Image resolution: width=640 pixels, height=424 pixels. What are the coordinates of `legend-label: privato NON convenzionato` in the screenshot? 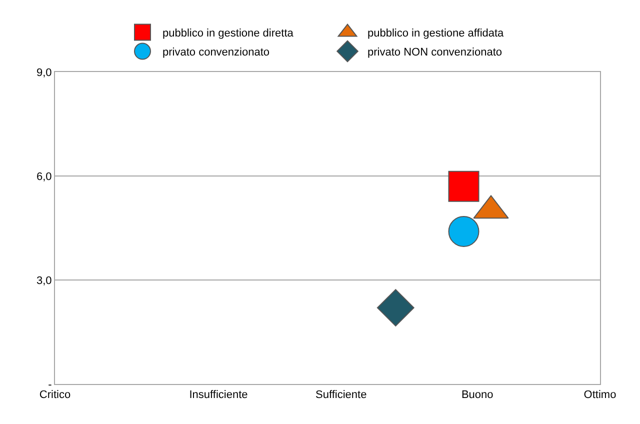 It's located at (435, 52).